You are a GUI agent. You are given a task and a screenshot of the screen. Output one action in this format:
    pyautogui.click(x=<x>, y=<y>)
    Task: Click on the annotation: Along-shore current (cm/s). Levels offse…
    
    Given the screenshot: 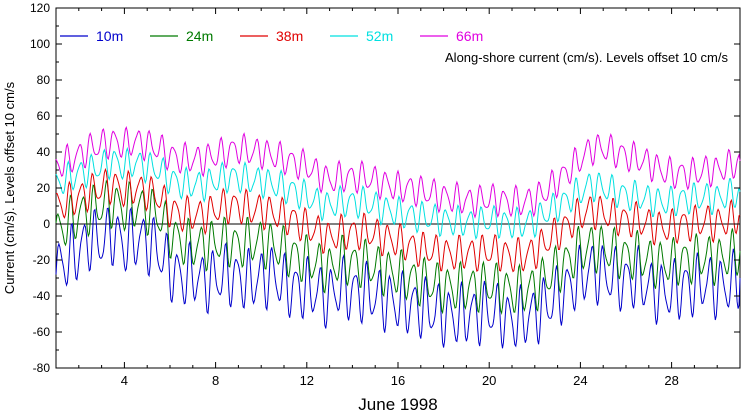 What is the action you would take?
    pyautogui.click(x=586, y=57)
    